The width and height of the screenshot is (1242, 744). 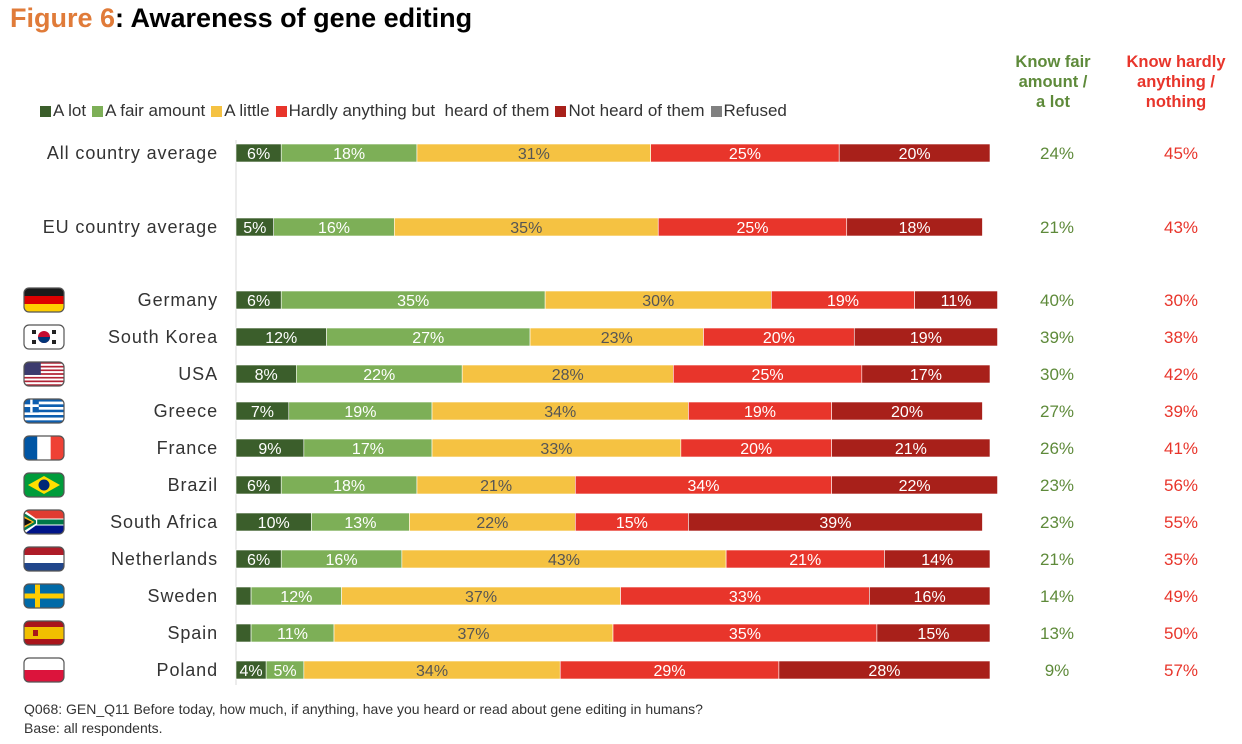 What do you see at coordinates (745, 634) in the screenshot?
I see `data-label-spain-hardly-anything-but-heard-of-them: 35%` at bounding box center [745, 634].